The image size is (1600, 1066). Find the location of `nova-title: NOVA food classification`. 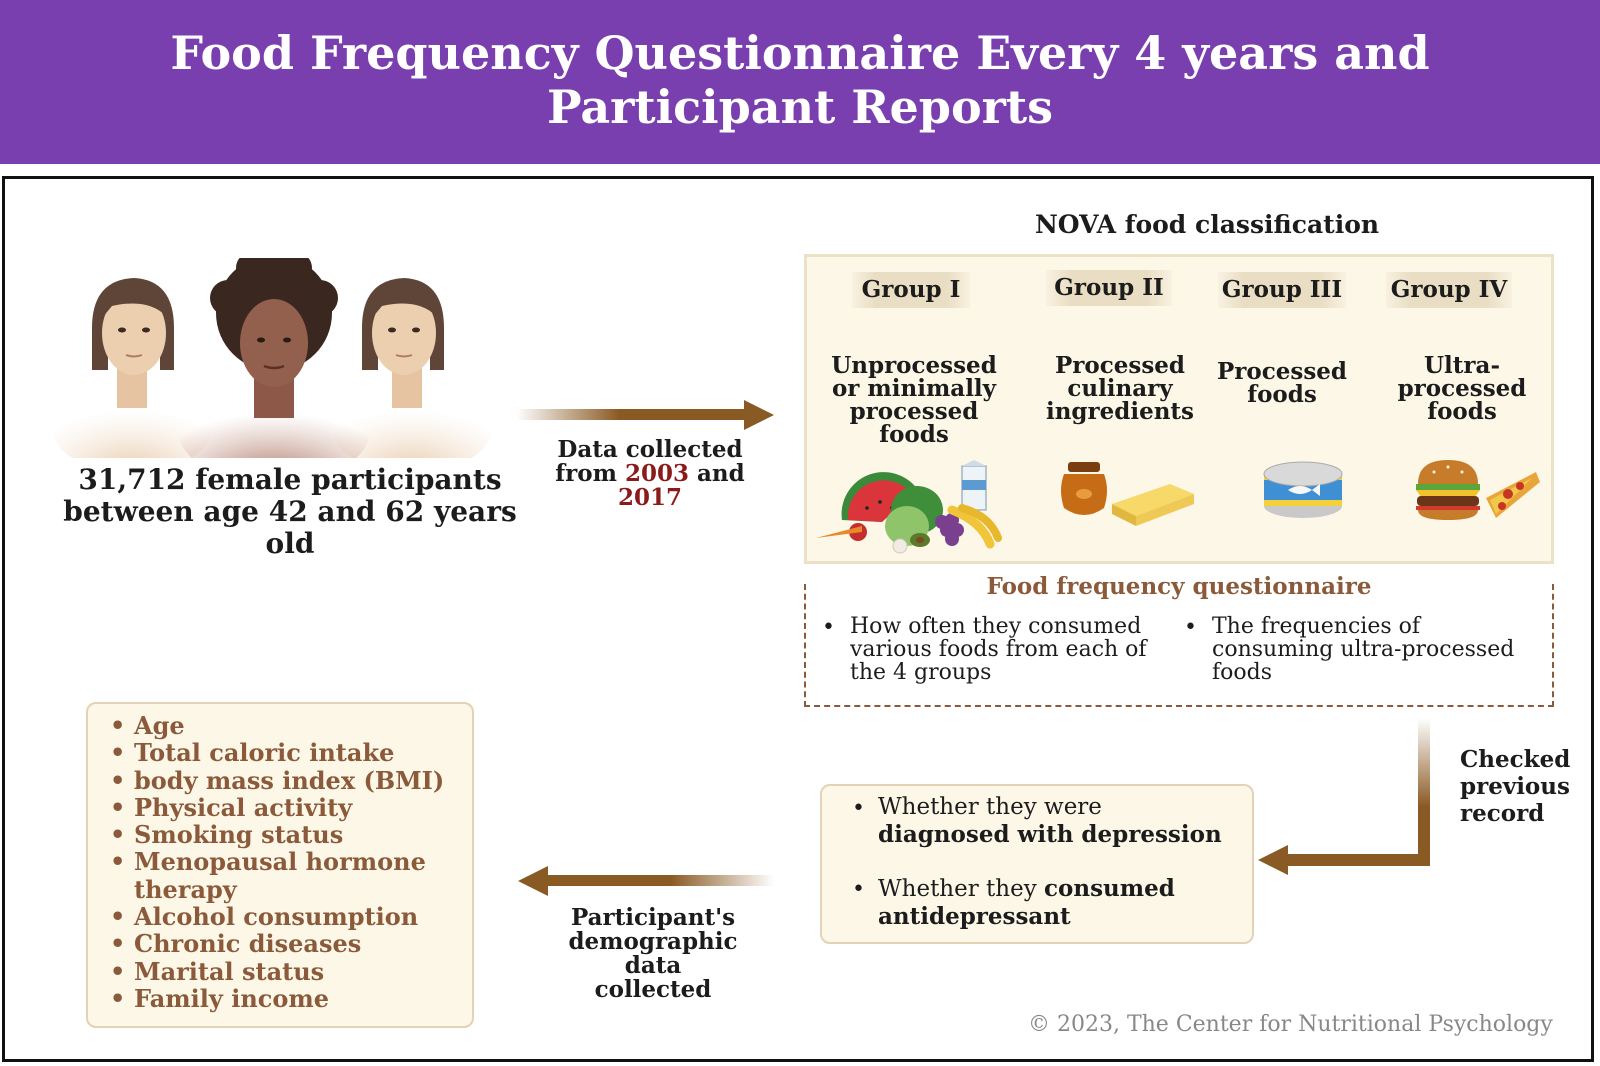

nova-title: NOVA food classification is located at coordinates (1207, 224).